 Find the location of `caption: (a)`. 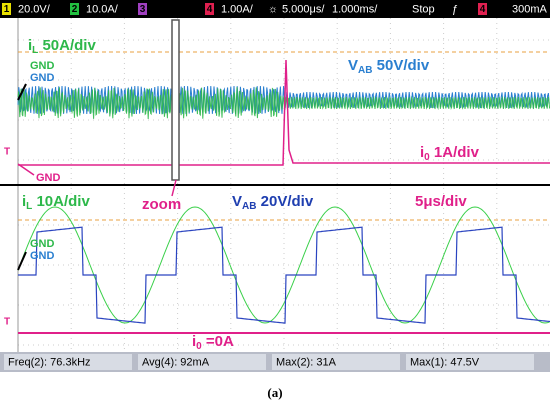

caption: (a) is located at coordinates (274, 392).